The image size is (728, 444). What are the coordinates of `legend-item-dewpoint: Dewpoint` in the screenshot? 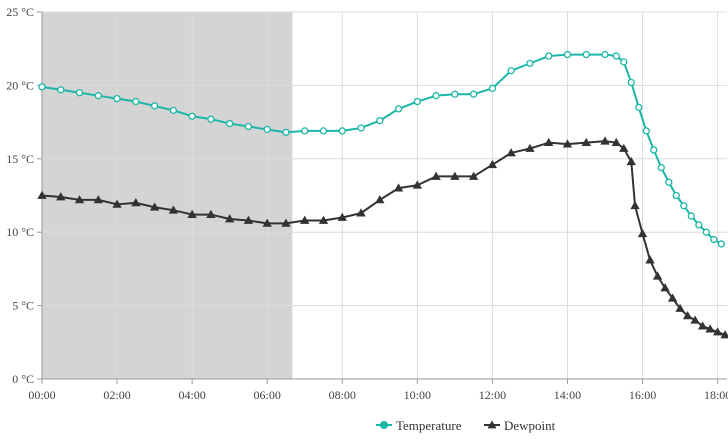 It's located at (520, 425).